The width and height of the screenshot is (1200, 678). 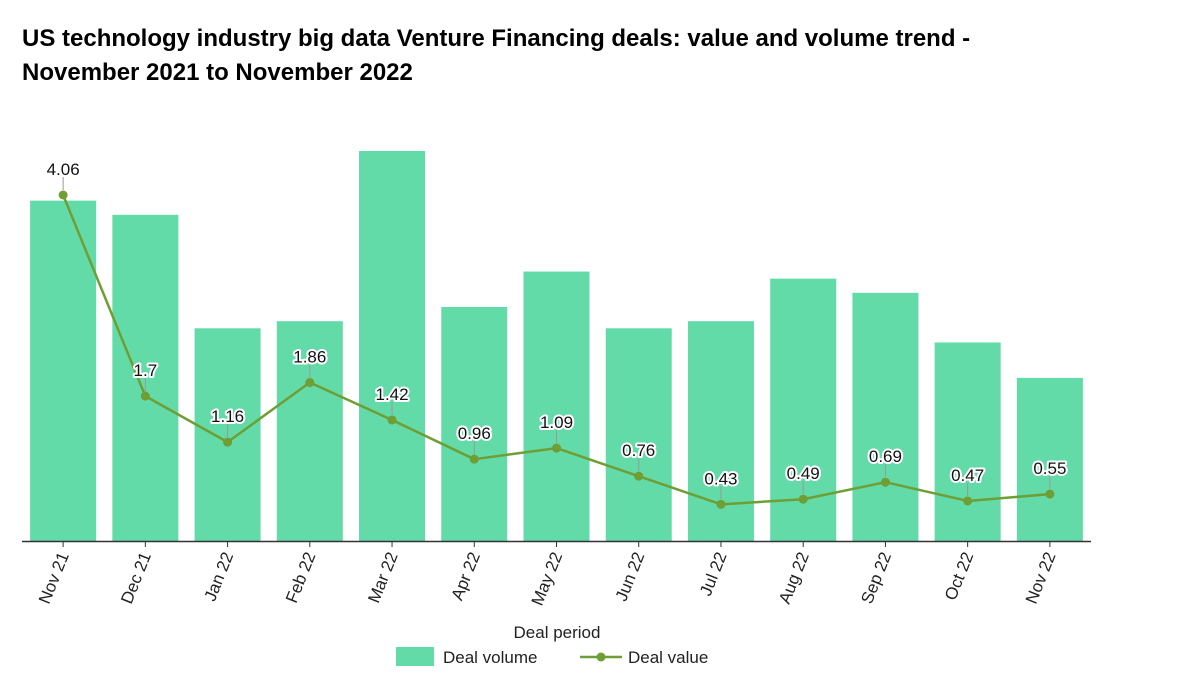 What do you see at coordinates (601, 657) in the screenshot?
I see `legend-swatch-deal-value-marker` at bounding box center [601, 657].